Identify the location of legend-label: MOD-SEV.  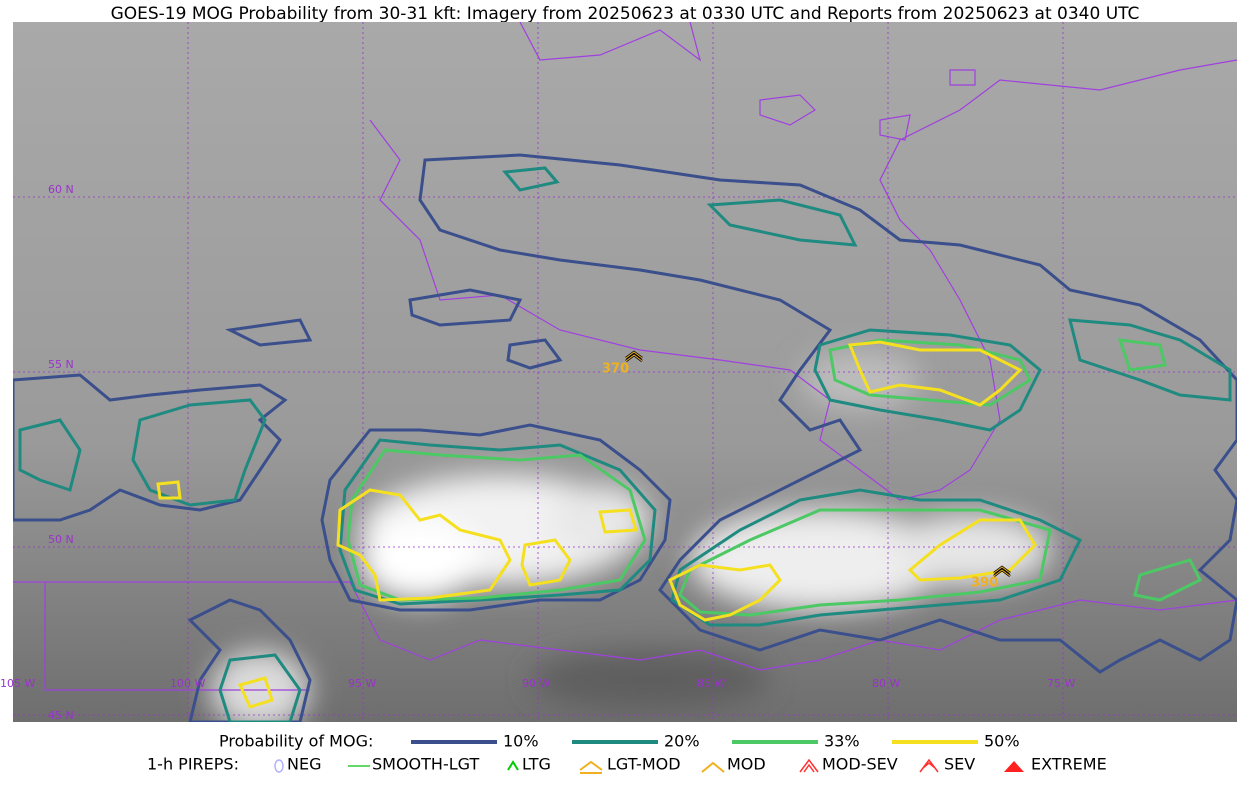
(860, 764).